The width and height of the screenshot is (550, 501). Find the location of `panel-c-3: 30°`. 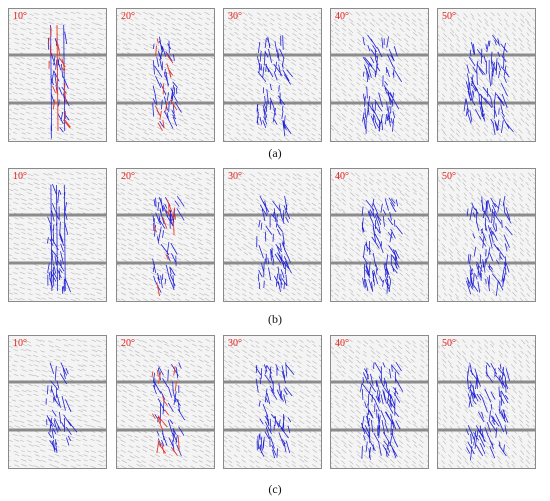

panel-c-3: 30° is located at coordinates (272, 402).